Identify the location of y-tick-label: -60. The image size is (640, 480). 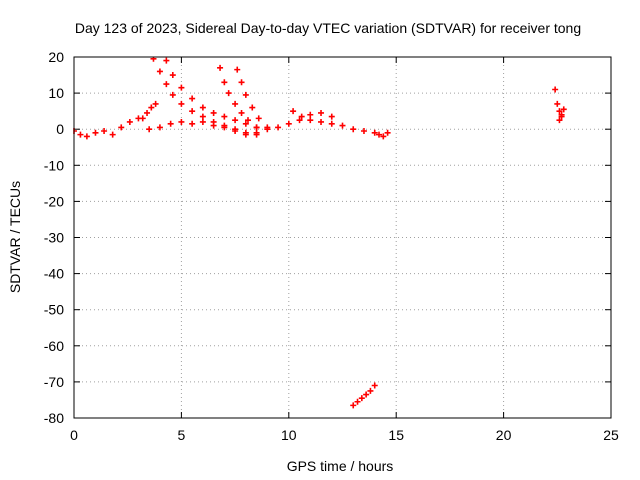
(54, 346).